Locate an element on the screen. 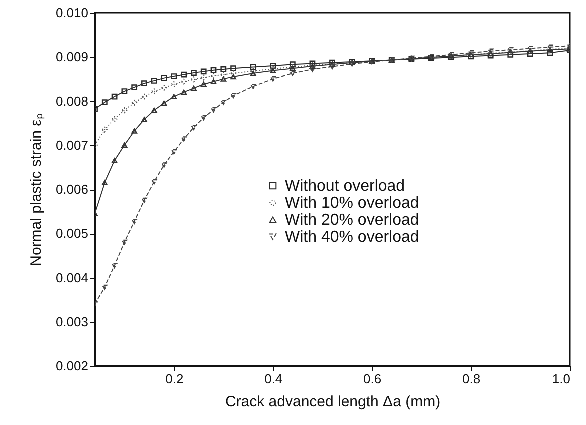 The height and width of the screenshot is (425, 586). y-tick-label: 0.003 is located at coordinates (72, 322).